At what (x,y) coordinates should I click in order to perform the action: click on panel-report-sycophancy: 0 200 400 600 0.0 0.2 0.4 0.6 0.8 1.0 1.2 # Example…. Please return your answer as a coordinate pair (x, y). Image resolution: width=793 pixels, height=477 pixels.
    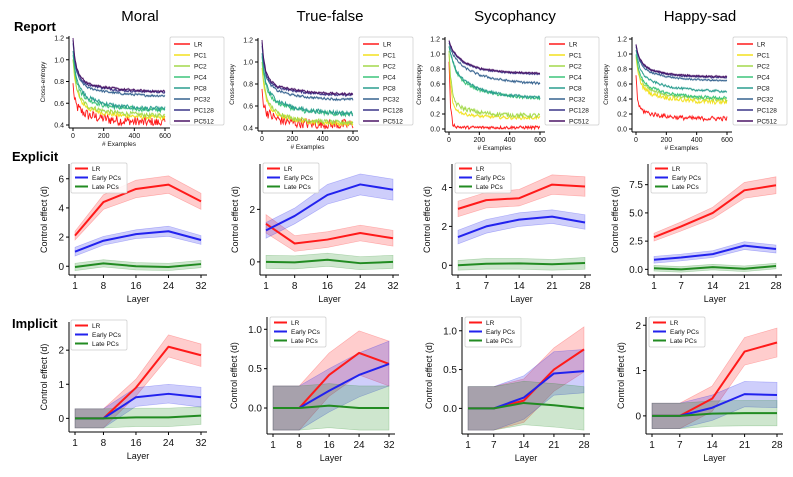
    Looking at the image, I should click on (508, 94).